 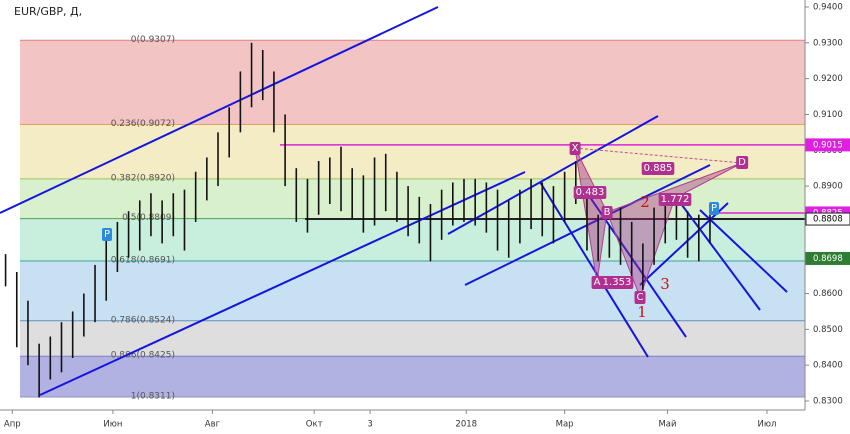 I want to click on fib-label: 0.618(0.8691), so click(x=143, y=260).